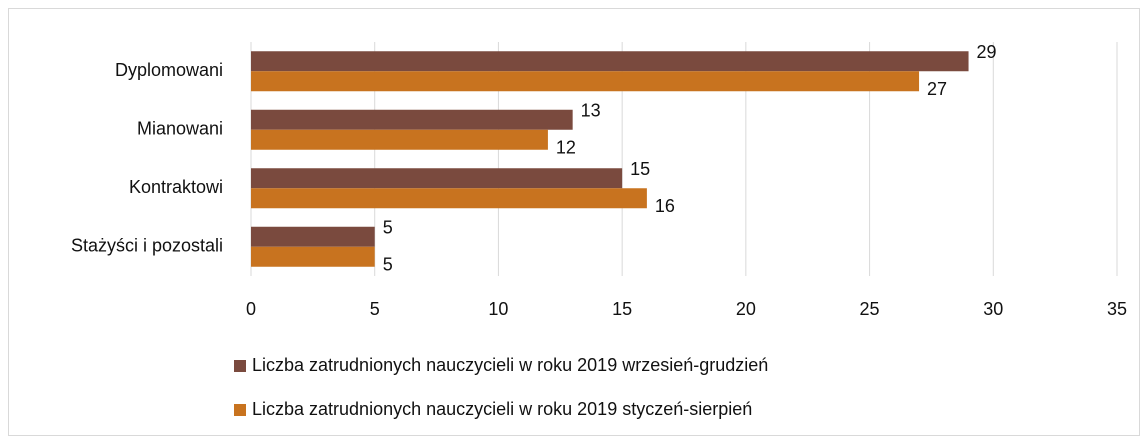 The width and height of the screenshot is (1148, 444). Describe the element at coordinates (870, 309) in the screenshot. I see `x-tick-label: 25` at that location.